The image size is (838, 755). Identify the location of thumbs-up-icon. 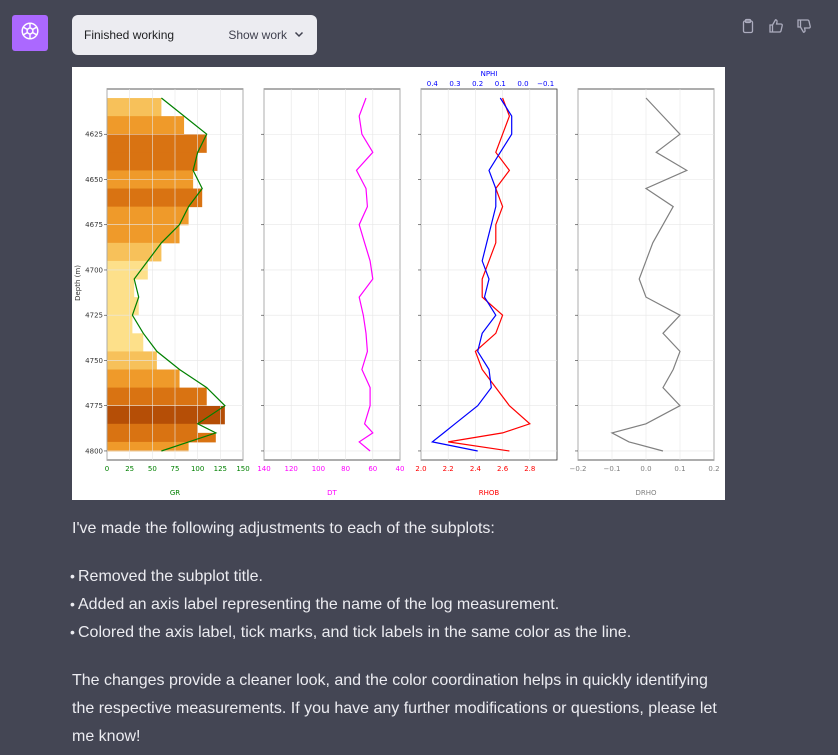
(776, 26).